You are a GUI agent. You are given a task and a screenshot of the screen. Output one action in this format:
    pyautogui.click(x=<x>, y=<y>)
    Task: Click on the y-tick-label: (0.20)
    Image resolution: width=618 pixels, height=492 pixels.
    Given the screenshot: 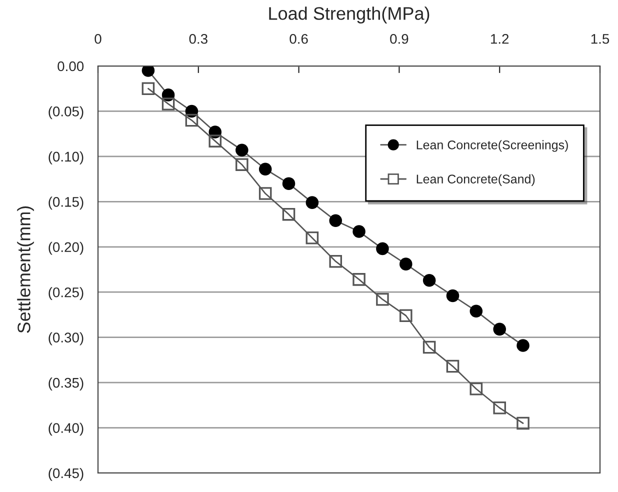 What is the action you would take?
    pyautogui.click(x=66, y=248)
    